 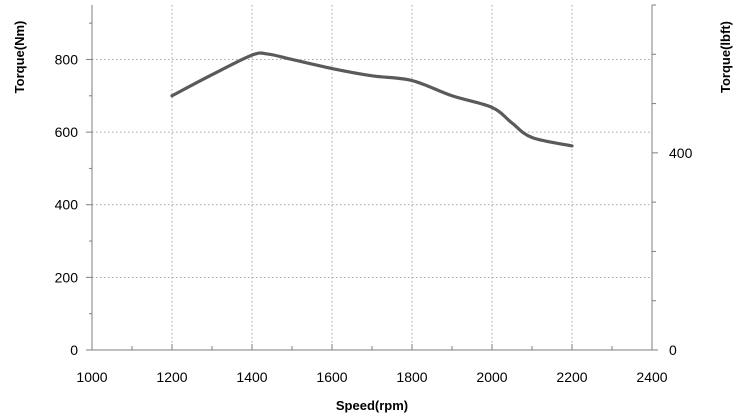 I want to click on x-tick-label: 2000, so click(x=491, y=377).